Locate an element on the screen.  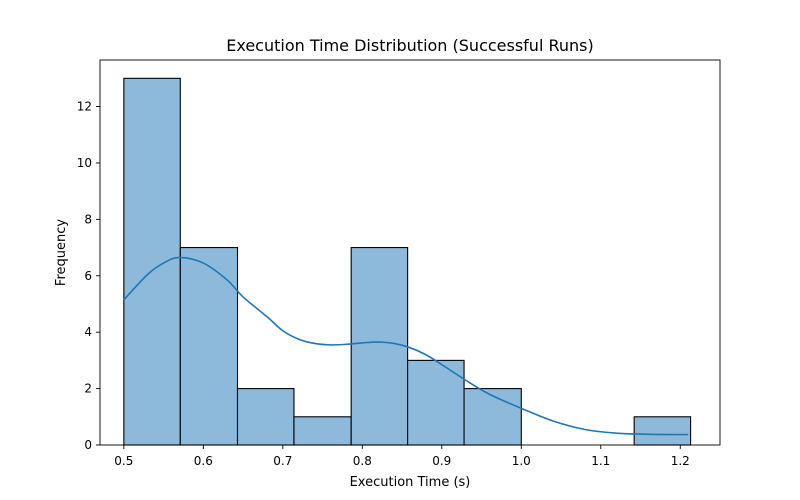
y-axis-label: Frequency is located at coordinates (61, 252).